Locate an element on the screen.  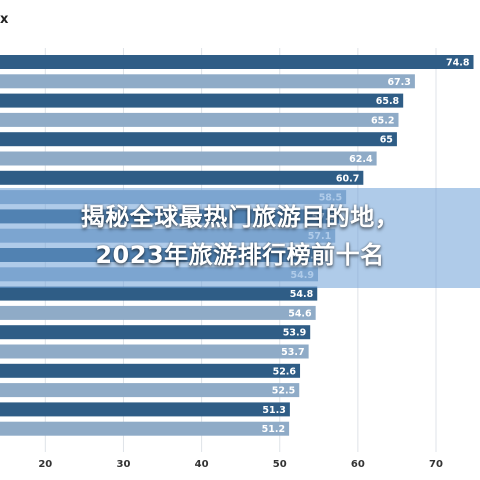
x-tick-label: 40 is located at coordinates (202, 464).